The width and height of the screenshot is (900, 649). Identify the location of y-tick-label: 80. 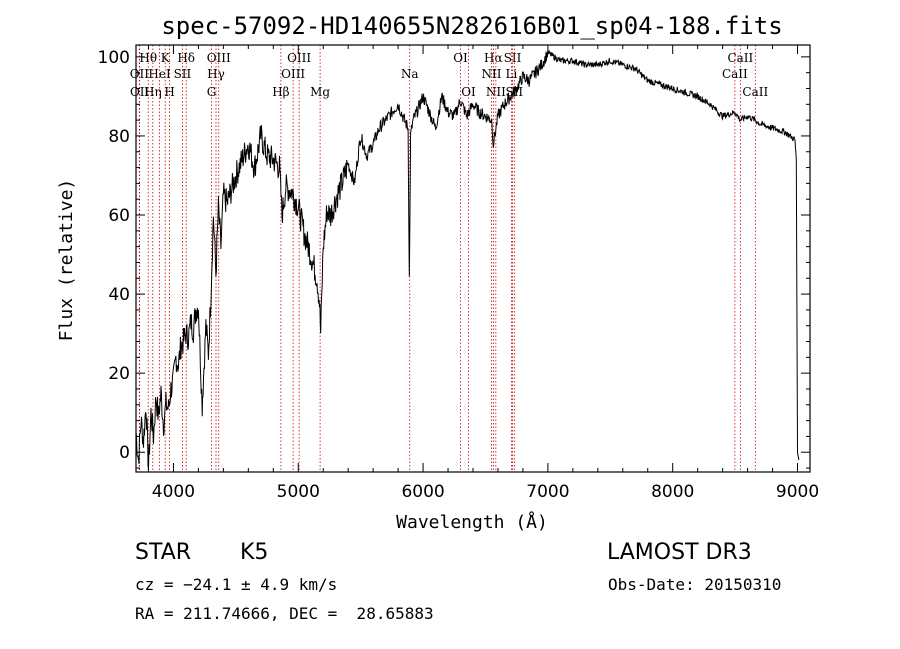
(119, 137).